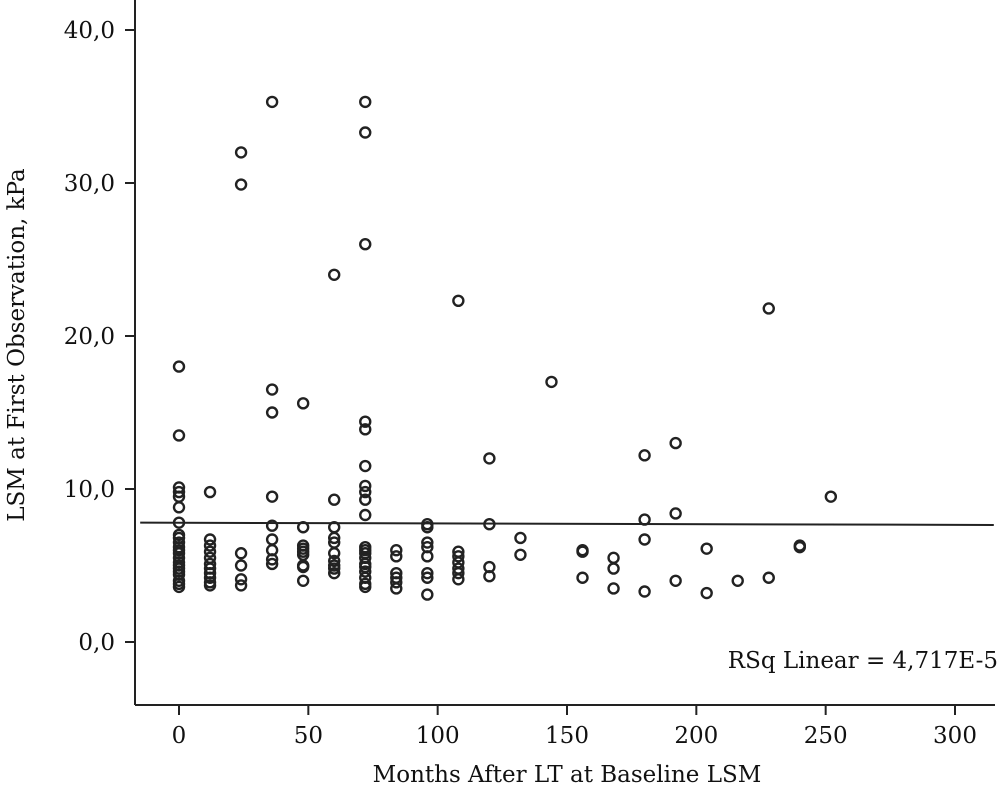 The image size is (1000, 790). Describe the element at coordinates (89, 490) in the screenshot. I see `y-tick-label: 10,0` at that location.